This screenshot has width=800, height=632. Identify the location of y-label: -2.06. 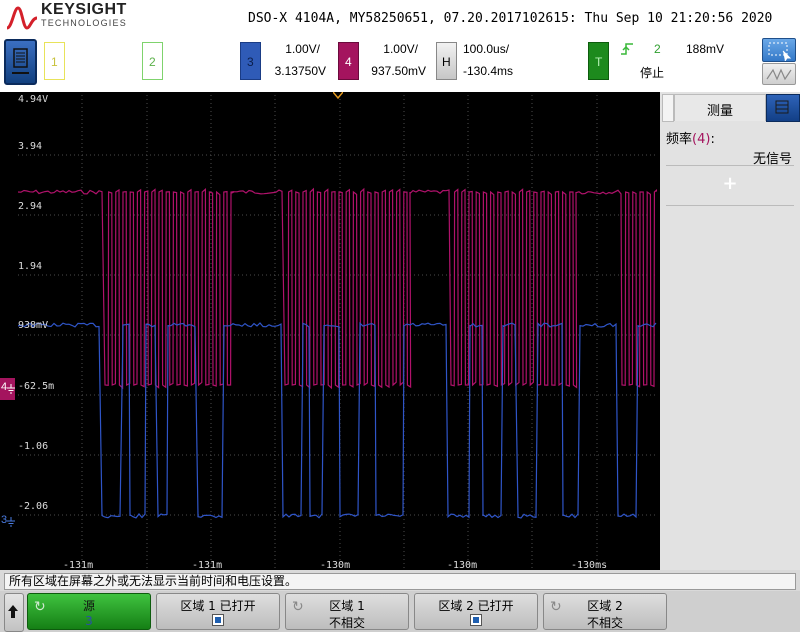
(33, 506).